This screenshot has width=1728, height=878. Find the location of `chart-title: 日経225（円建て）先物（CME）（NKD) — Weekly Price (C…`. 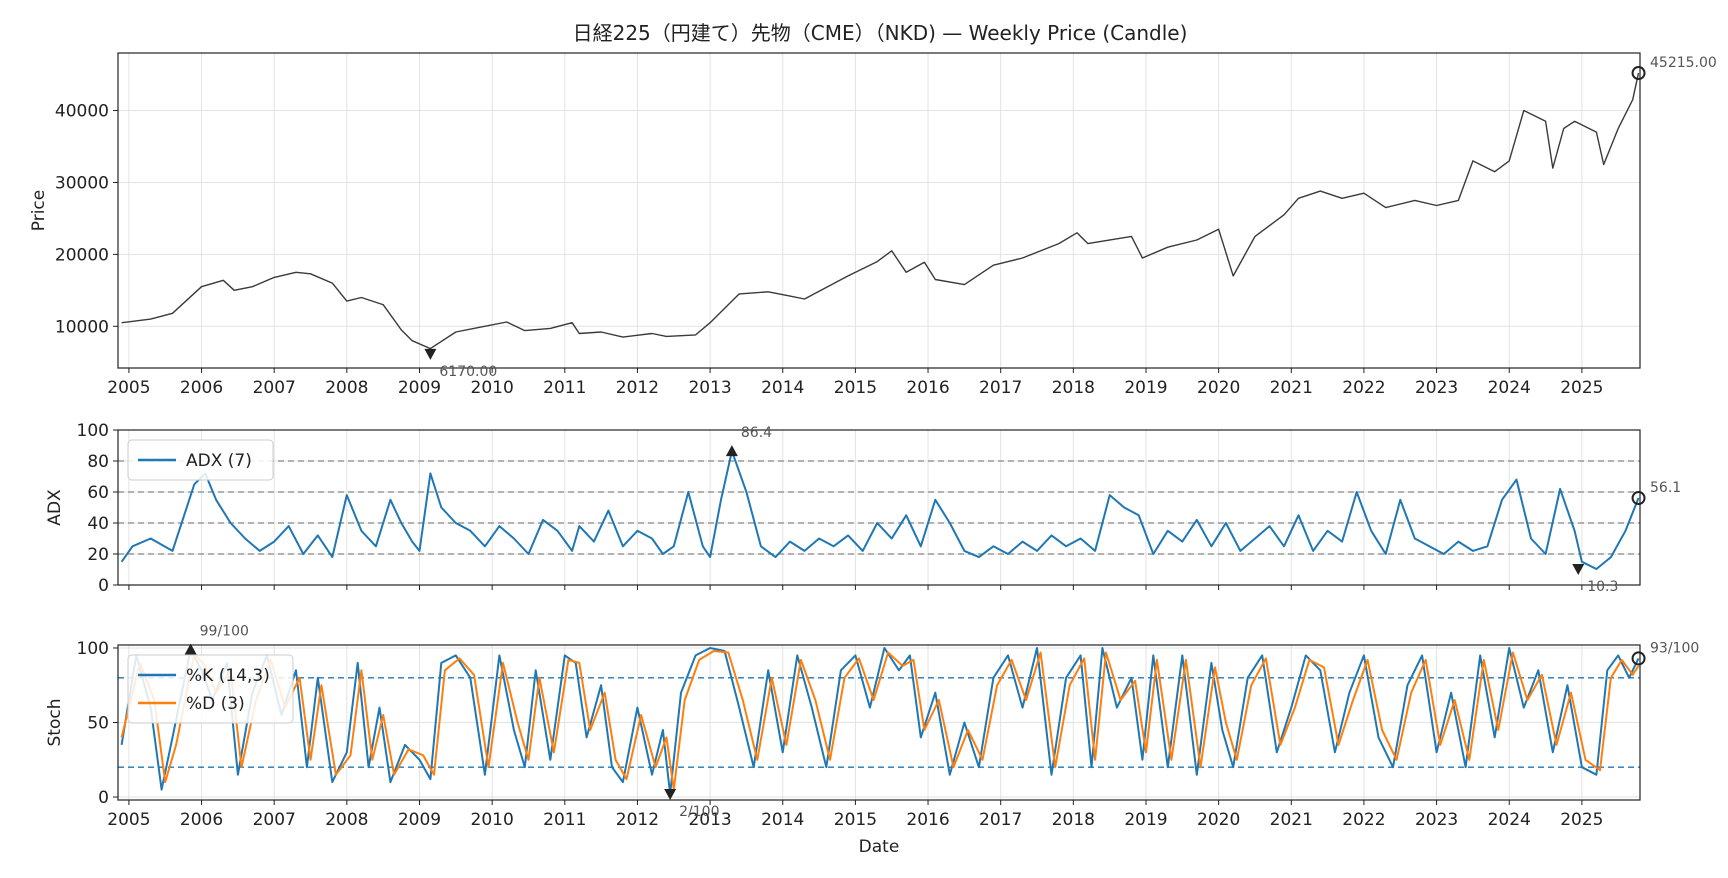

chart-title: 日経225（円建て）先物（CME）（NKD) — Weekly Price (C… is located at coordinates (880, 33).